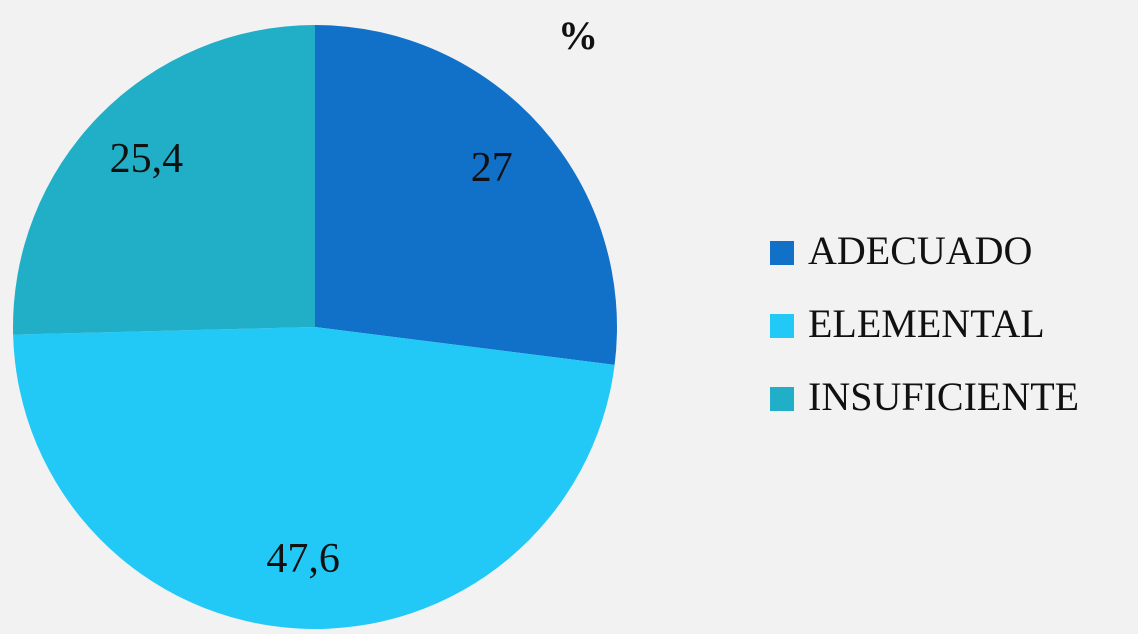 The image size is (1138, 634). I want to click on data-label: 47,6, so click(303, 559).